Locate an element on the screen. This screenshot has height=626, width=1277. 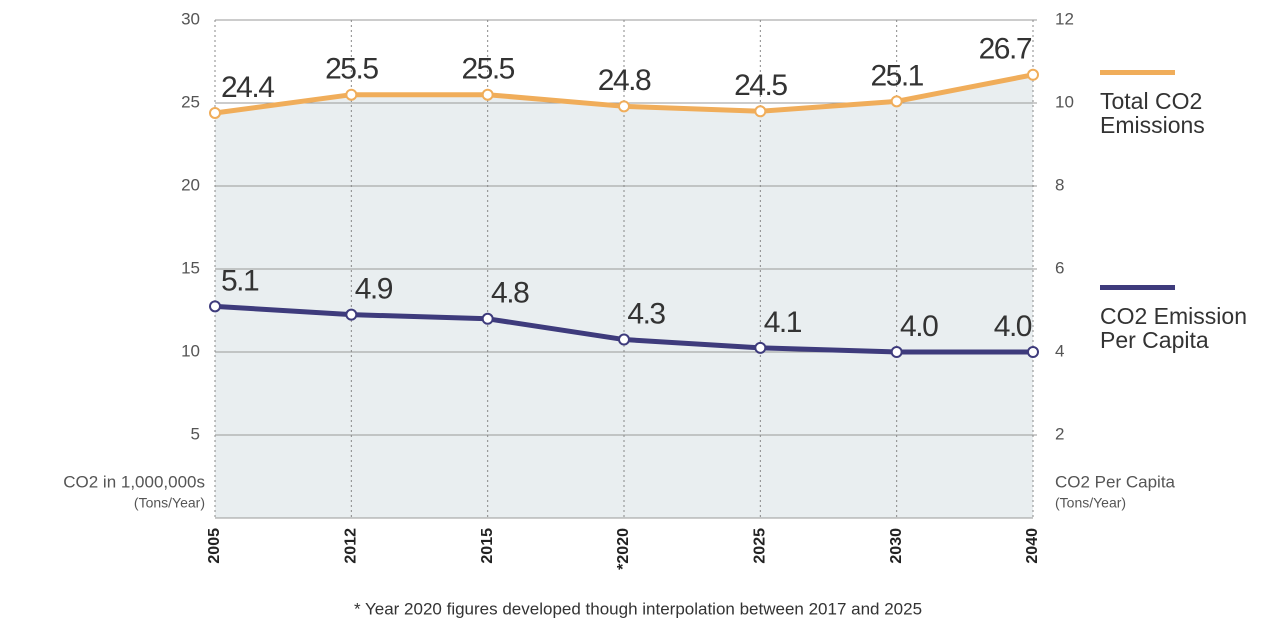
x-tick-label: 2015 is located at coordinates (487, 546).